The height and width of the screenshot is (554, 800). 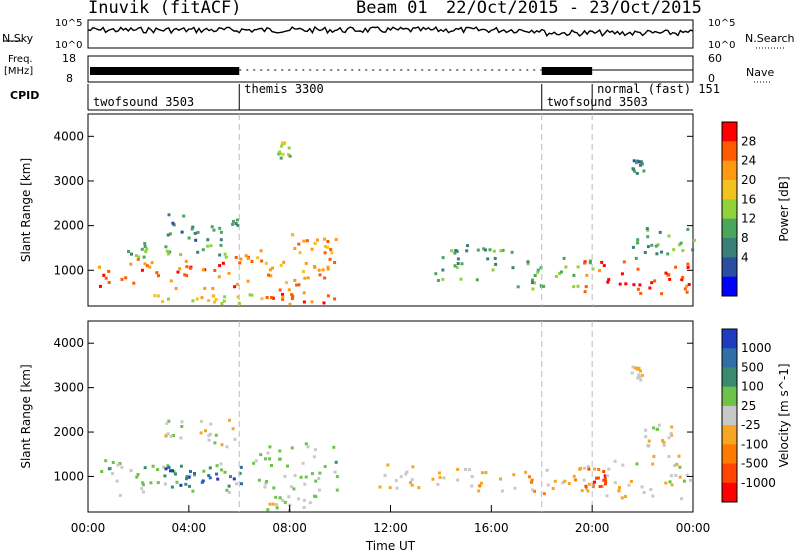 I want to click on cpid-label: CPID, so click(x=25, y=95).